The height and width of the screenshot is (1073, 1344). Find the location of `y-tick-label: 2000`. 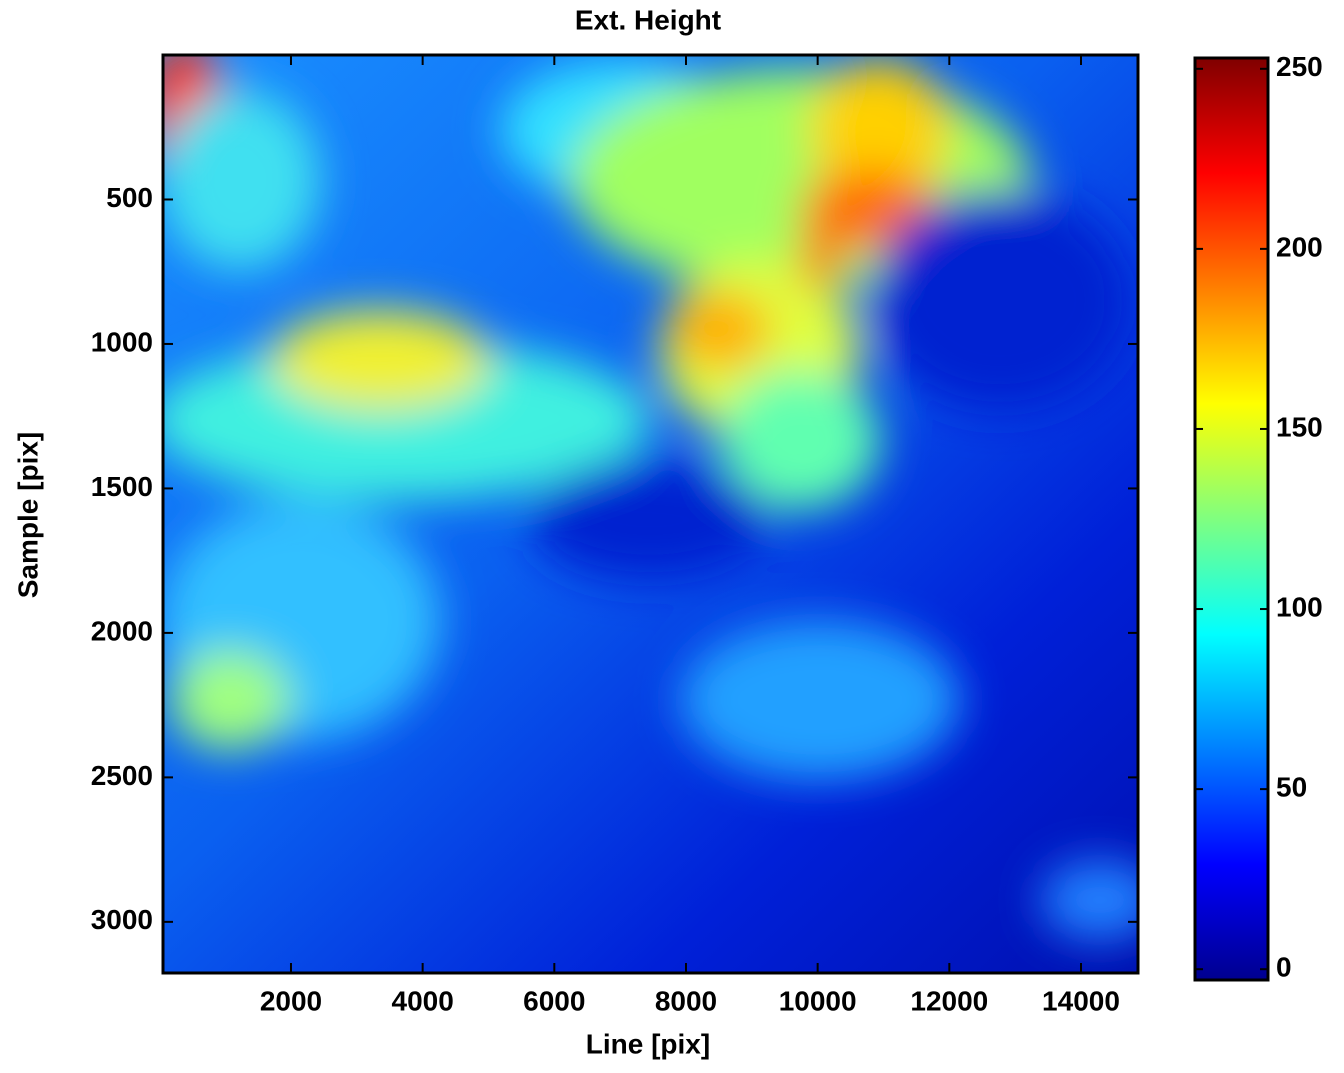

y-tick-label: 2000 is located at coordinates (122, 630).